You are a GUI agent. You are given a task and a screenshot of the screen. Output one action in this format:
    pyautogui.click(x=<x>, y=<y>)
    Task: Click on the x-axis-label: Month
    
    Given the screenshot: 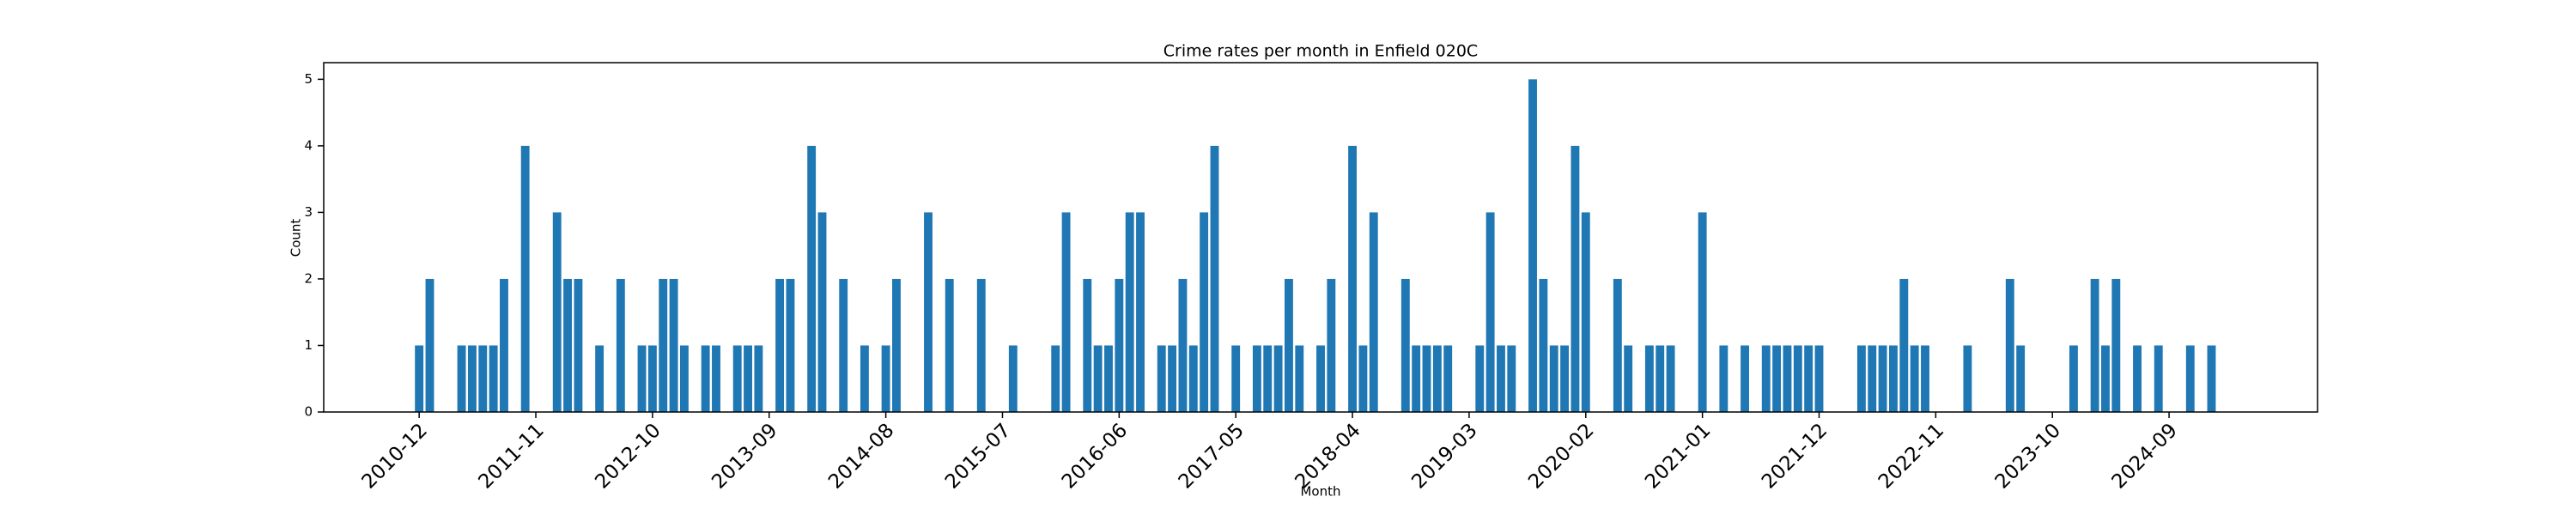 What is the action you would take?
    pyautogui.click(x=1320, y=492)
    